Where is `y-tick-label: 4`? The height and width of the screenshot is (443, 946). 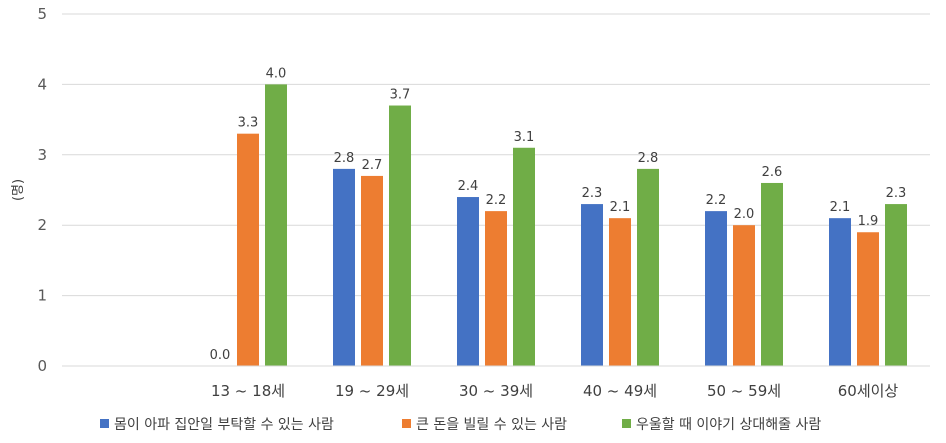 y-tick-label: 4 is located at coordinates (42, 84).